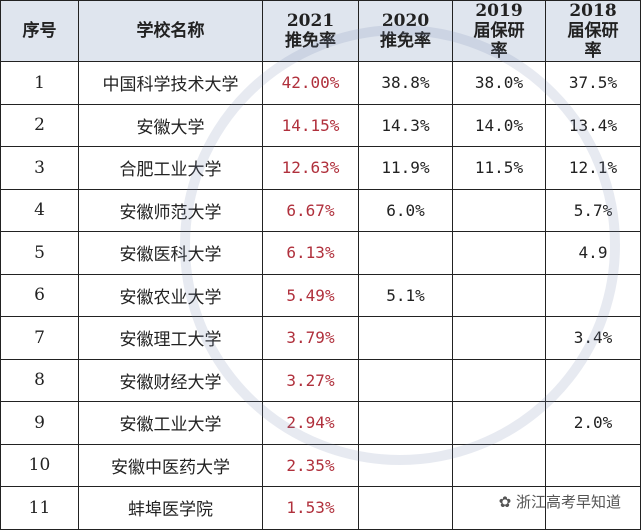 The height and width of the screenshot is (530, 641). I want to click on rank-cell: 8, so click(39, 380).